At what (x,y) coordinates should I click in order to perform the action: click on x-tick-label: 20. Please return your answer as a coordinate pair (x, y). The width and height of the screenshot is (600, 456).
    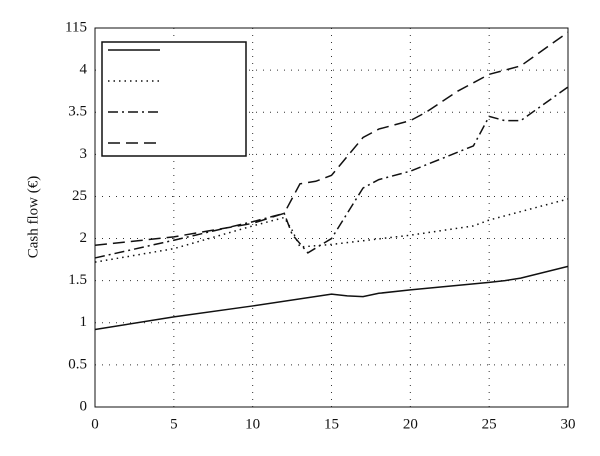
    Looking at the image, I should click on (410, 424).